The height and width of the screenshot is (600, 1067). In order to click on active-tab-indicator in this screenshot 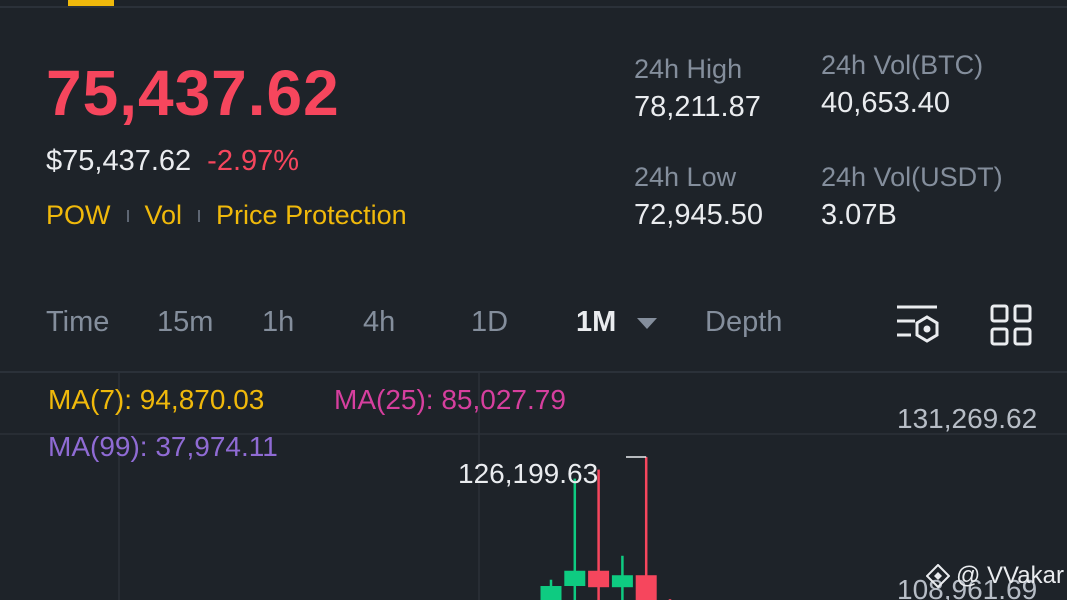, I will do `click(91, 3)`.